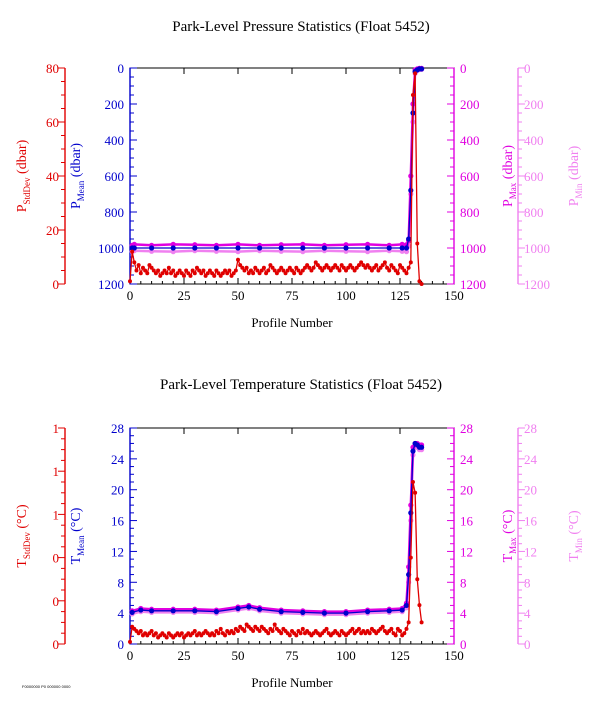 This screenshot has height=706, width=602. I want to click on mean-tick-label: 800, so click(115, 212).